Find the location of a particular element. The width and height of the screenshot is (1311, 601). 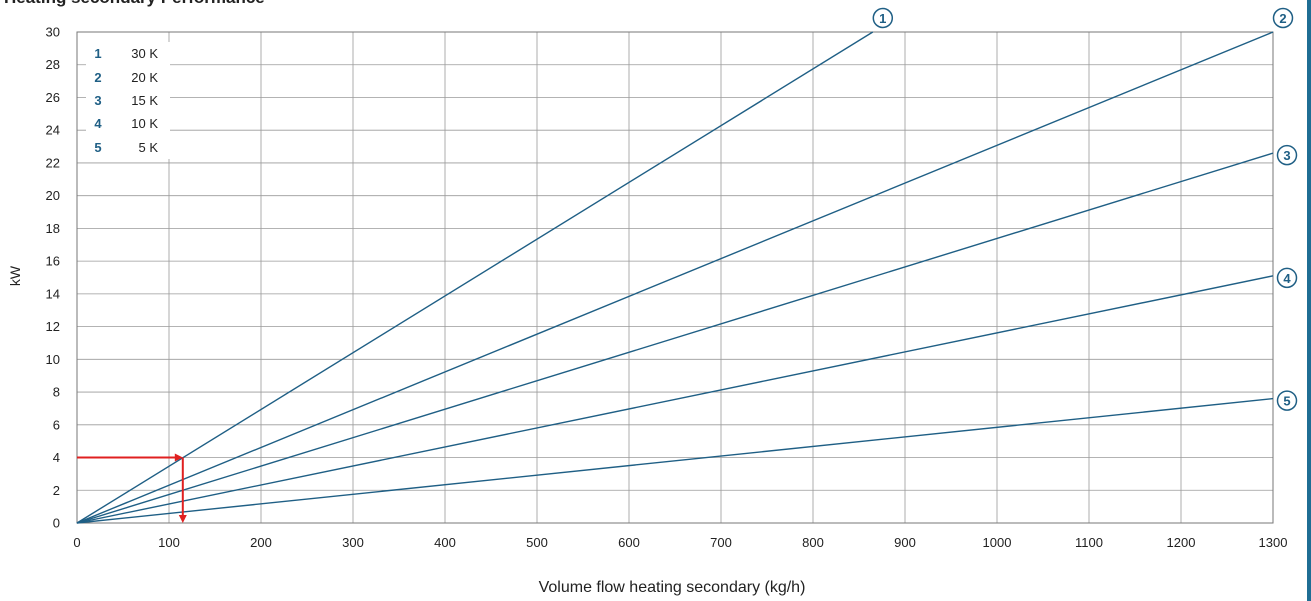

series-marker-label: 3 is located at coordinates (1286, 155).